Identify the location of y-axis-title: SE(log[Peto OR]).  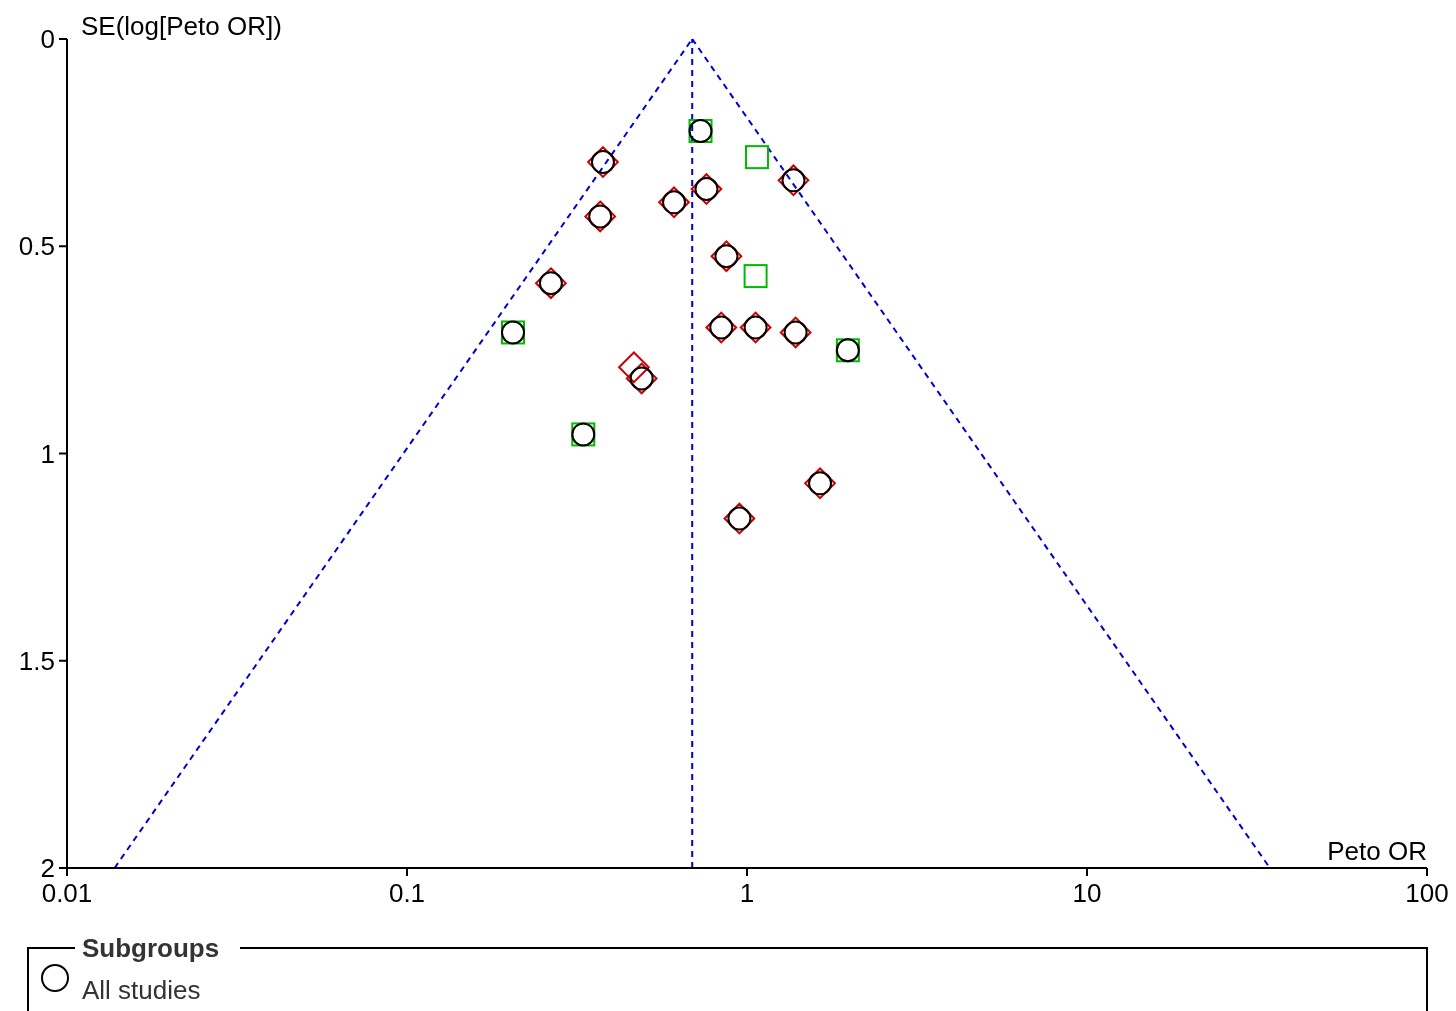
(181, 26).